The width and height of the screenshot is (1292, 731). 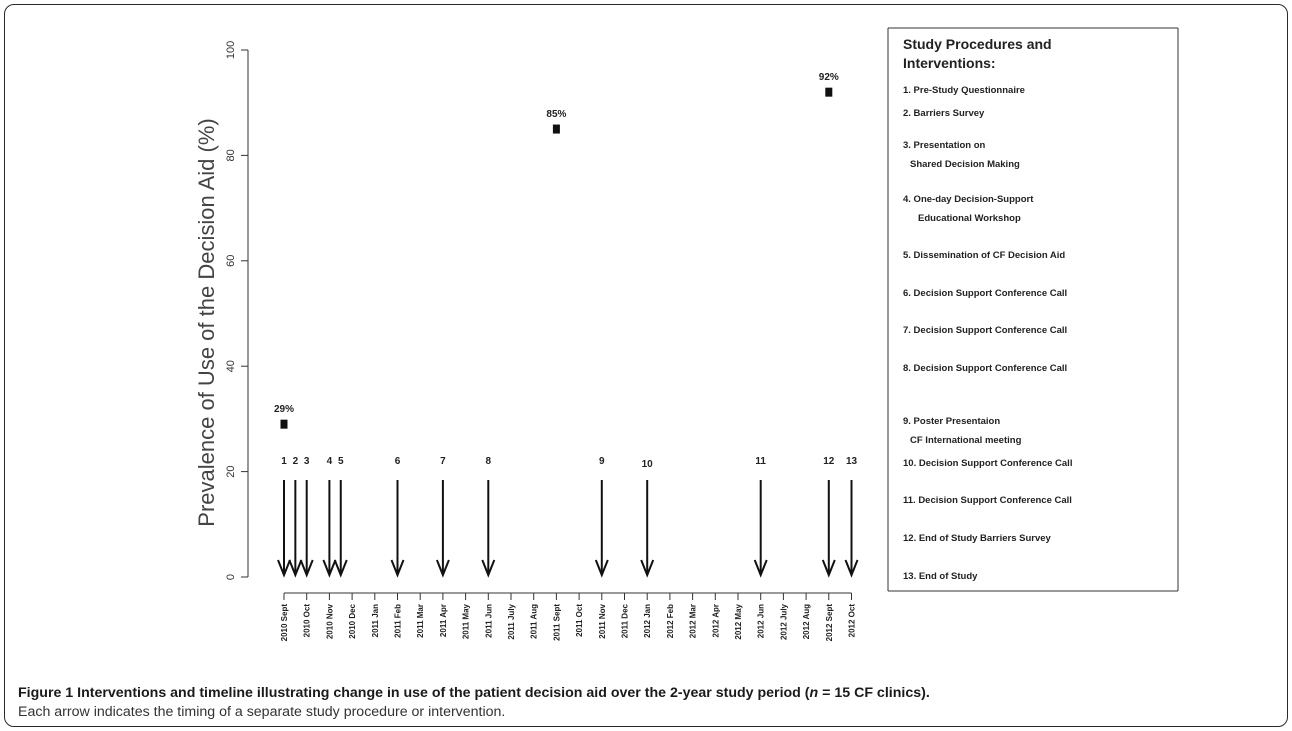 I want to click on legend-item-text: 10. Decision Support Conference Call, so click(x=987, y=463).